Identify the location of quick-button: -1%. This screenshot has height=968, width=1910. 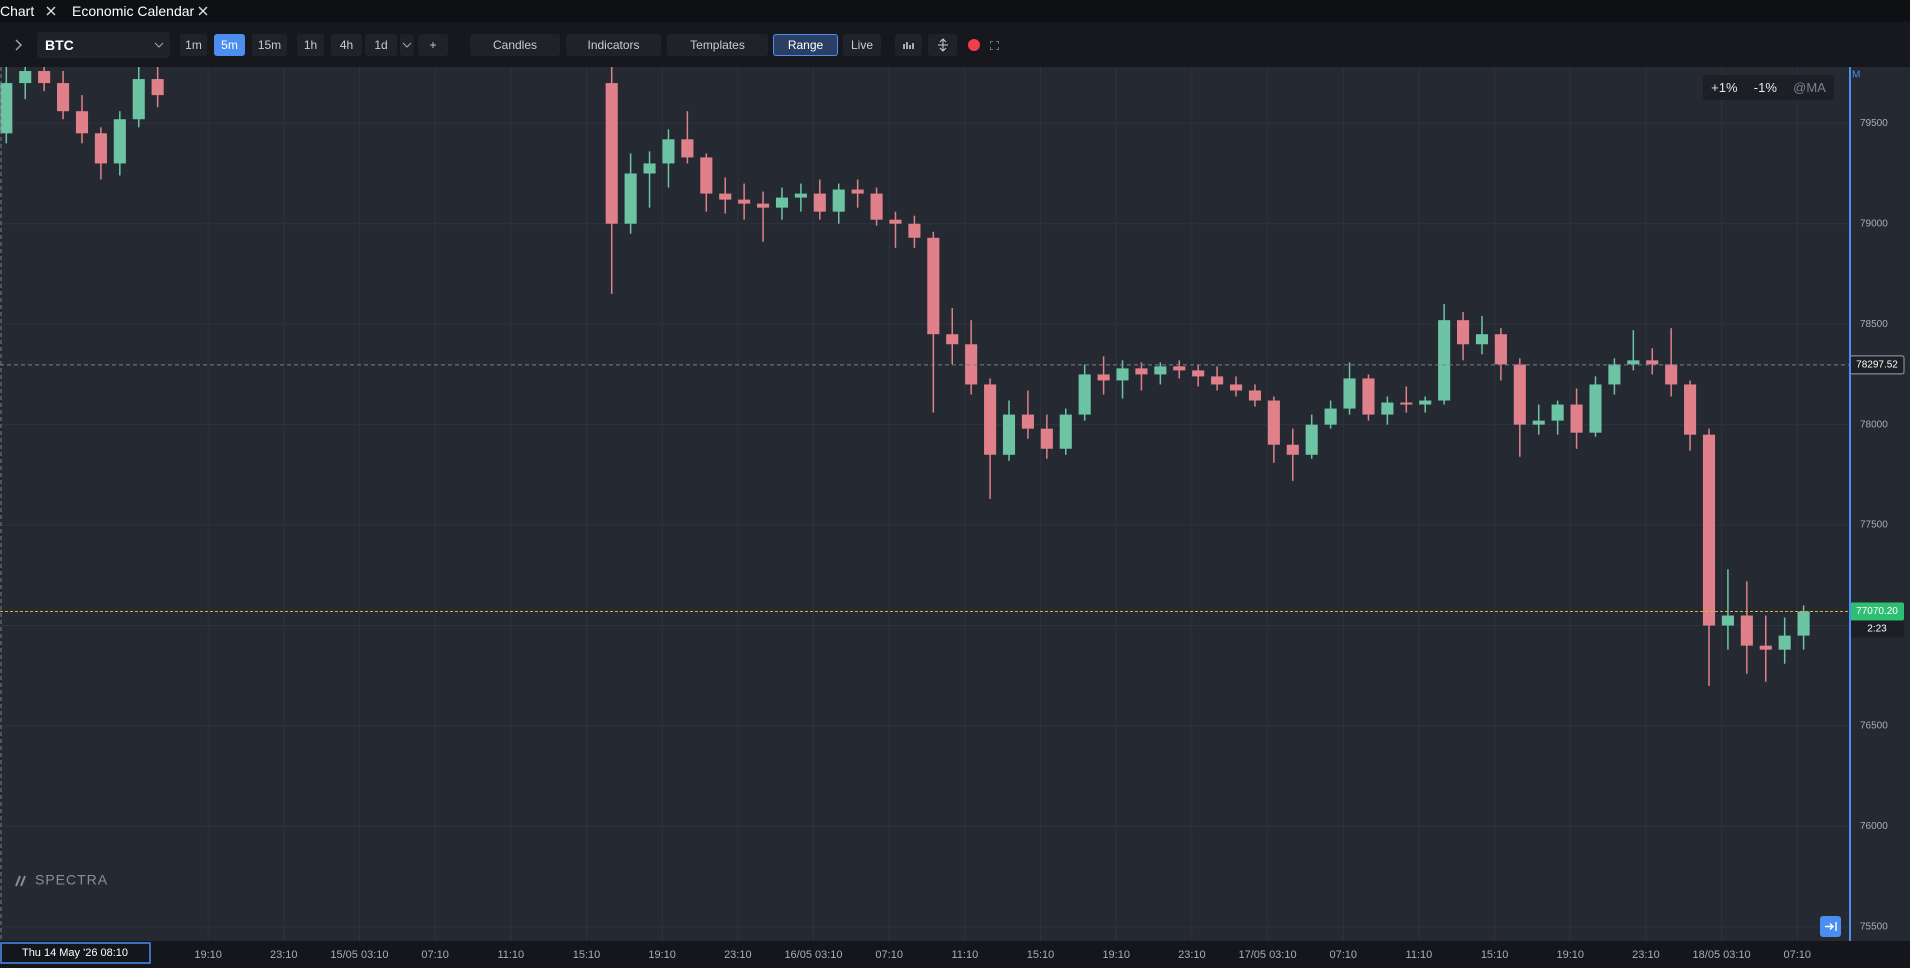
(1765, 87).